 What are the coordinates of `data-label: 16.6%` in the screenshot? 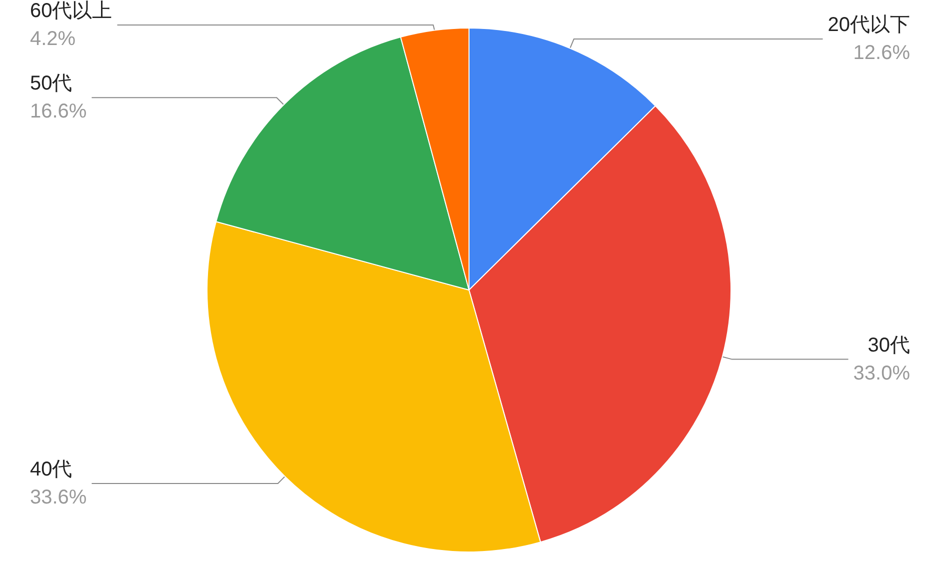 It's located at (58, 111).